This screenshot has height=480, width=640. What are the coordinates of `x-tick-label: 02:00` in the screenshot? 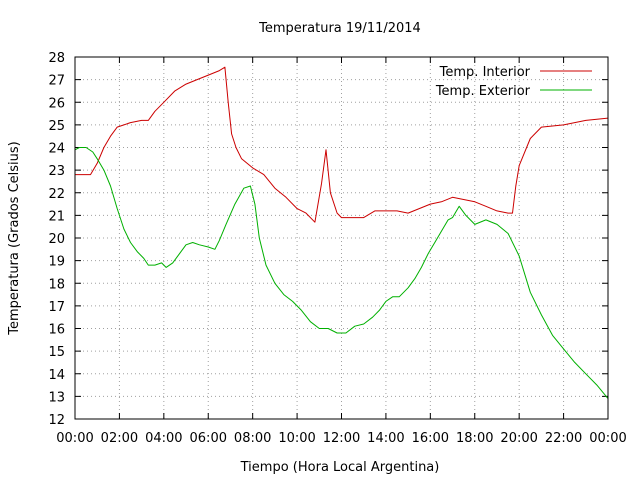 It's located at (119, 438).